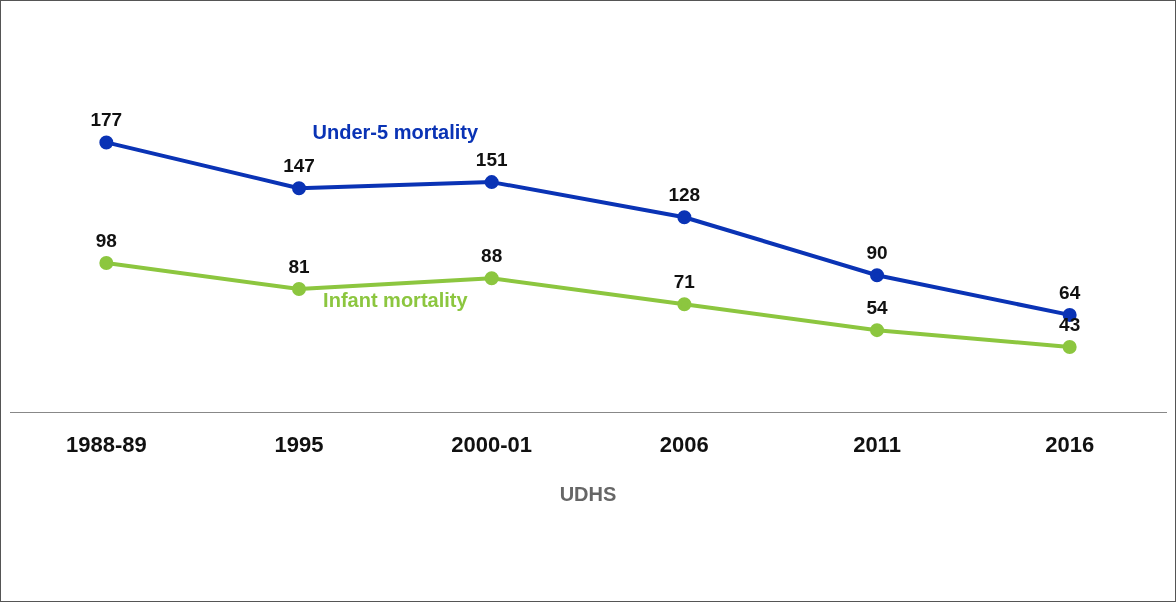  I want to click on data-label: 88, so click(492, 256).